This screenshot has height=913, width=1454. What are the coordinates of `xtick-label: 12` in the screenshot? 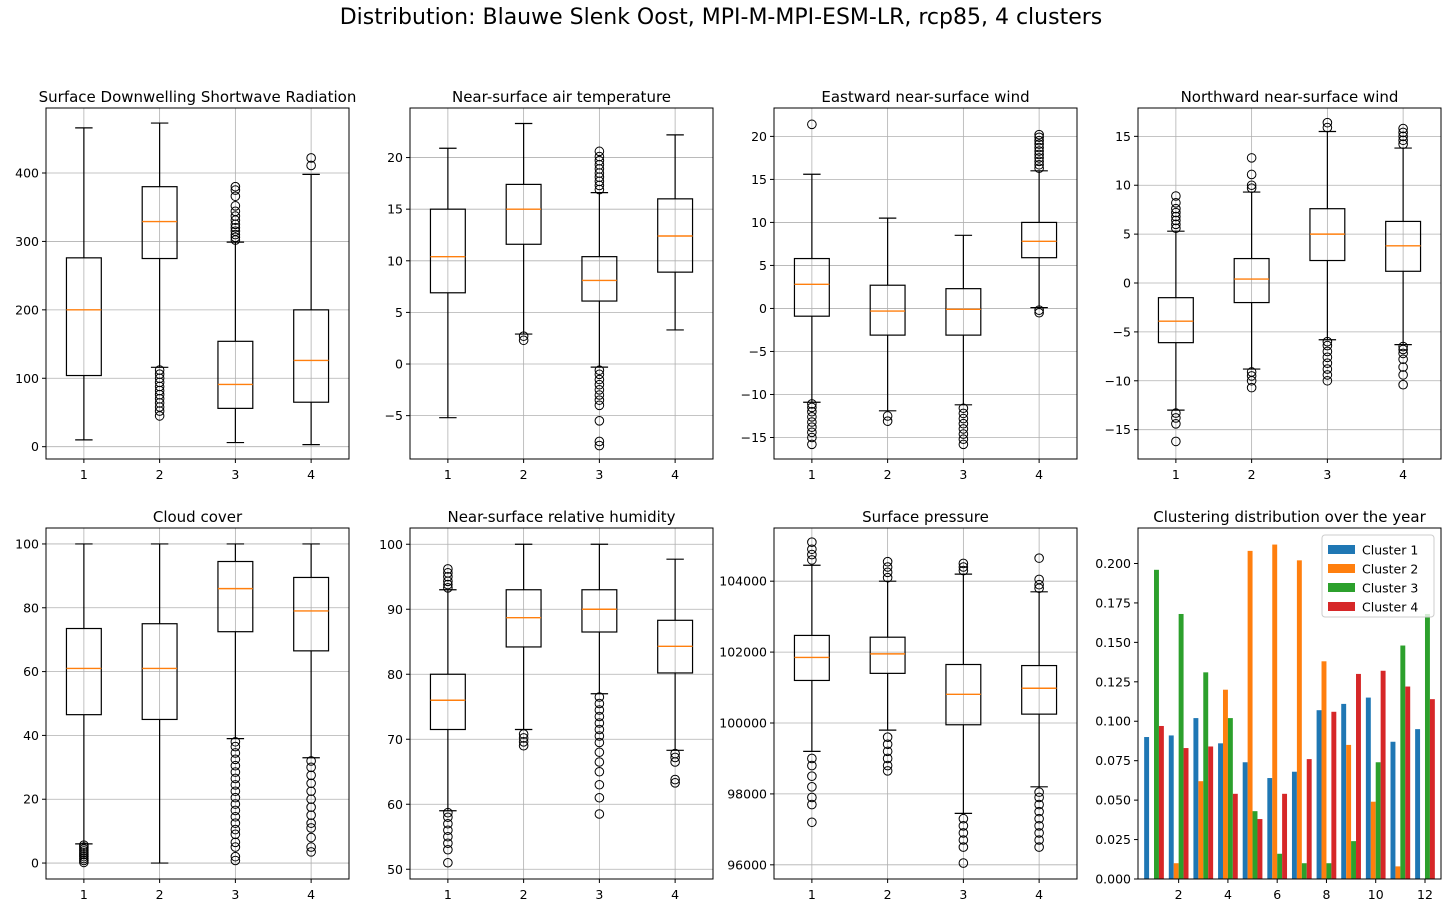 It's located at (1425, 894).